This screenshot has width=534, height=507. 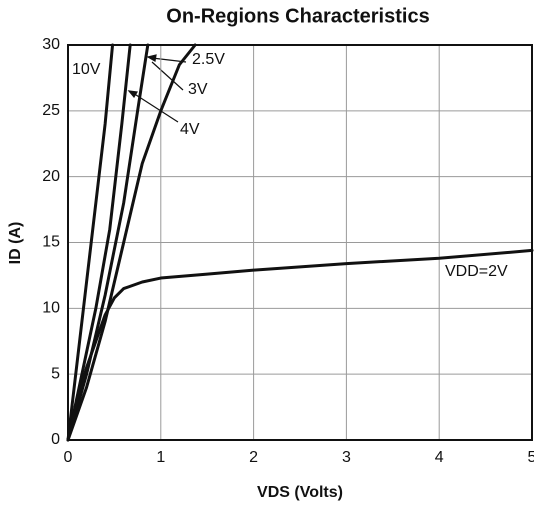 I want to click on series-label: 10V, so click(x=86, y=69).